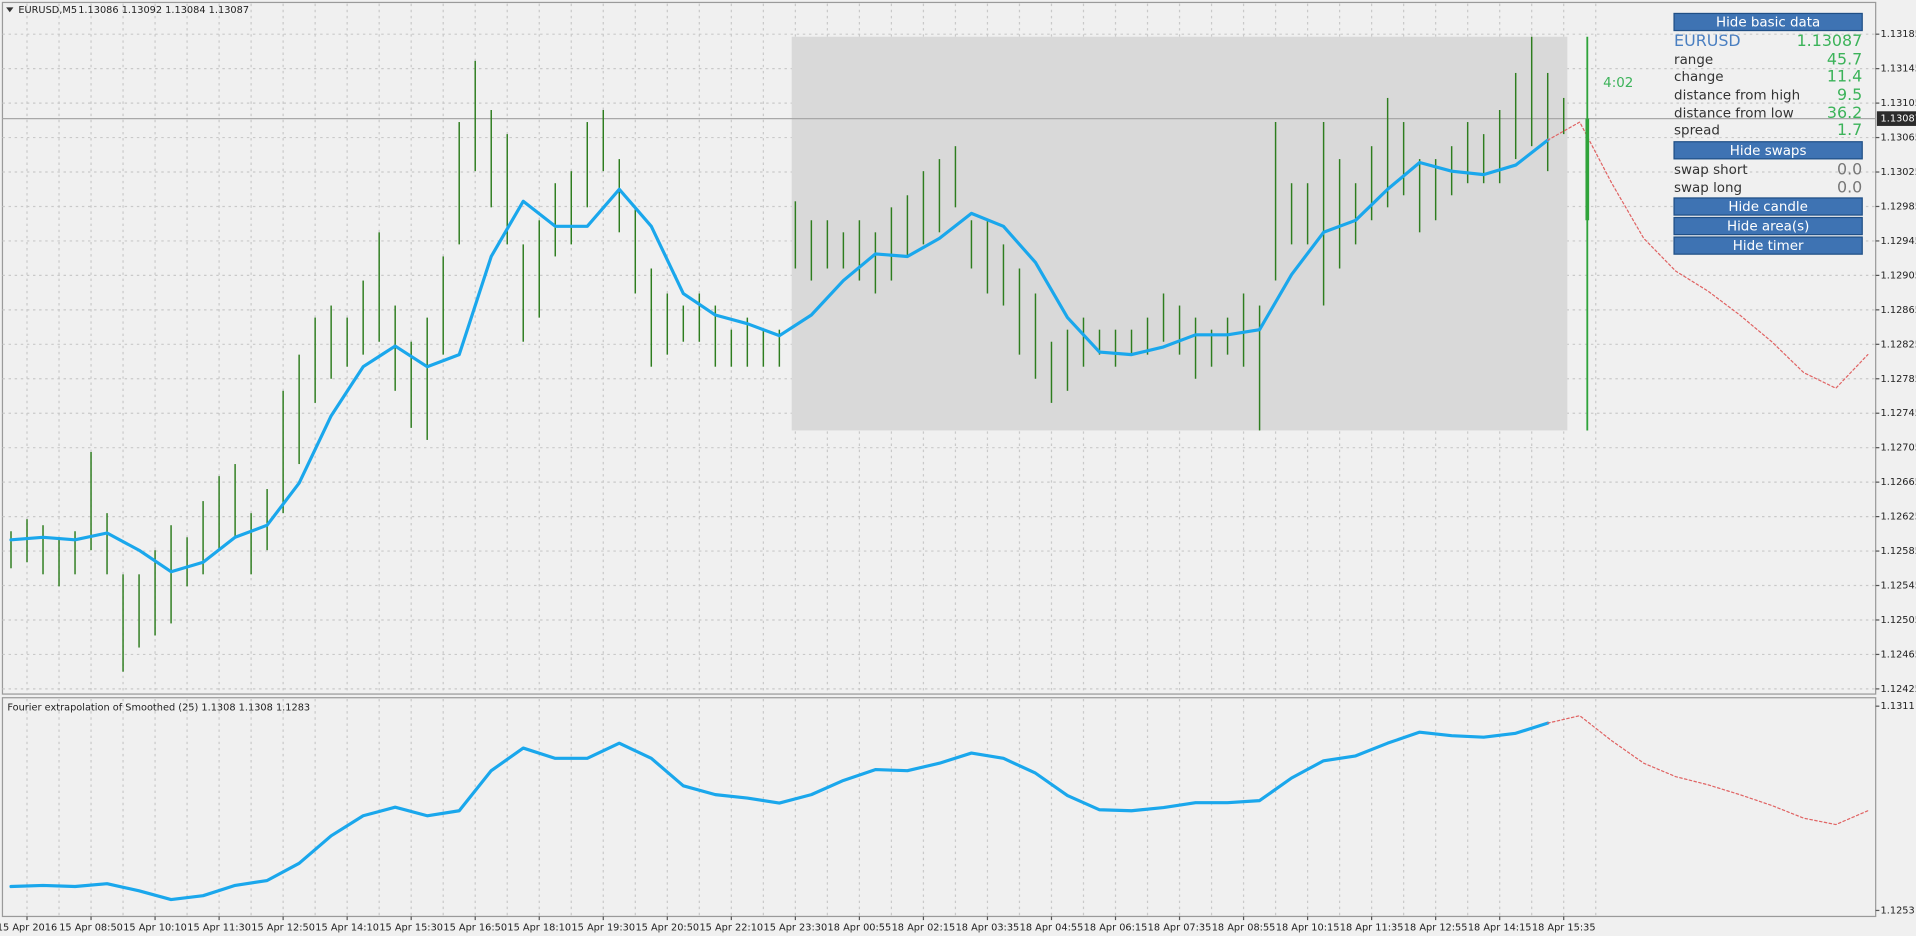 This screenshot has height=936, width=1916. What do you see at coordinates (796, 927) in the screenshot?
I see `x-tick-label: 15 Apr 23:30` at bounding box center [796, 927].